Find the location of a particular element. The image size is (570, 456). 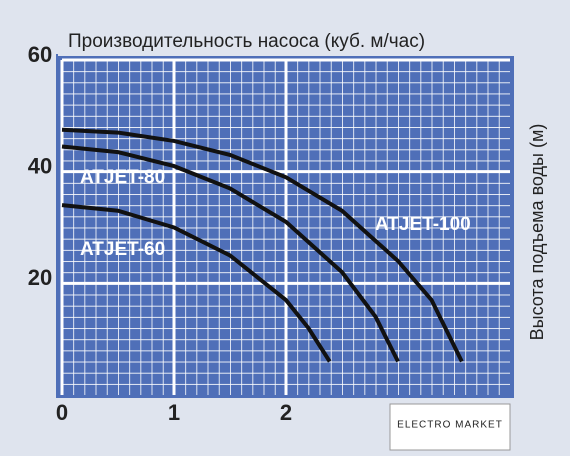

series-label: ATJET-80 is located at coordinates (122, 177).